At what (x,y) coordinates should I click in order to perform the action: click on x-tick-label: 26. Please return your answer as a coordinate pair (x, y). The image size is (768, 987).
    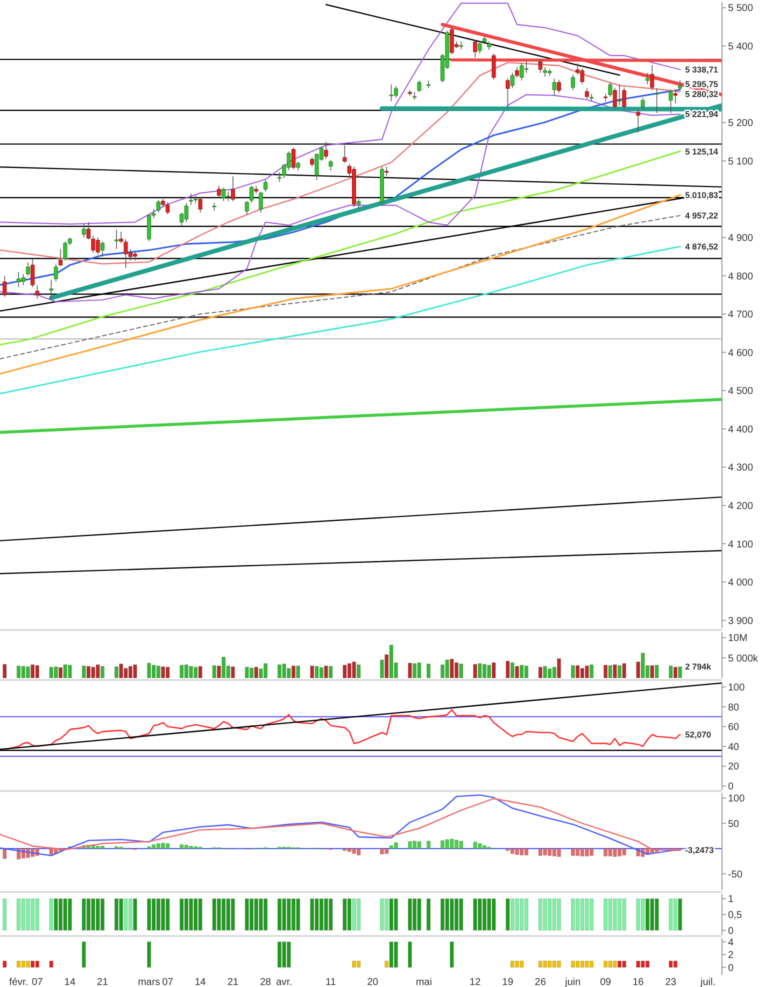
    Looking at the image, I should click on (540, 982).